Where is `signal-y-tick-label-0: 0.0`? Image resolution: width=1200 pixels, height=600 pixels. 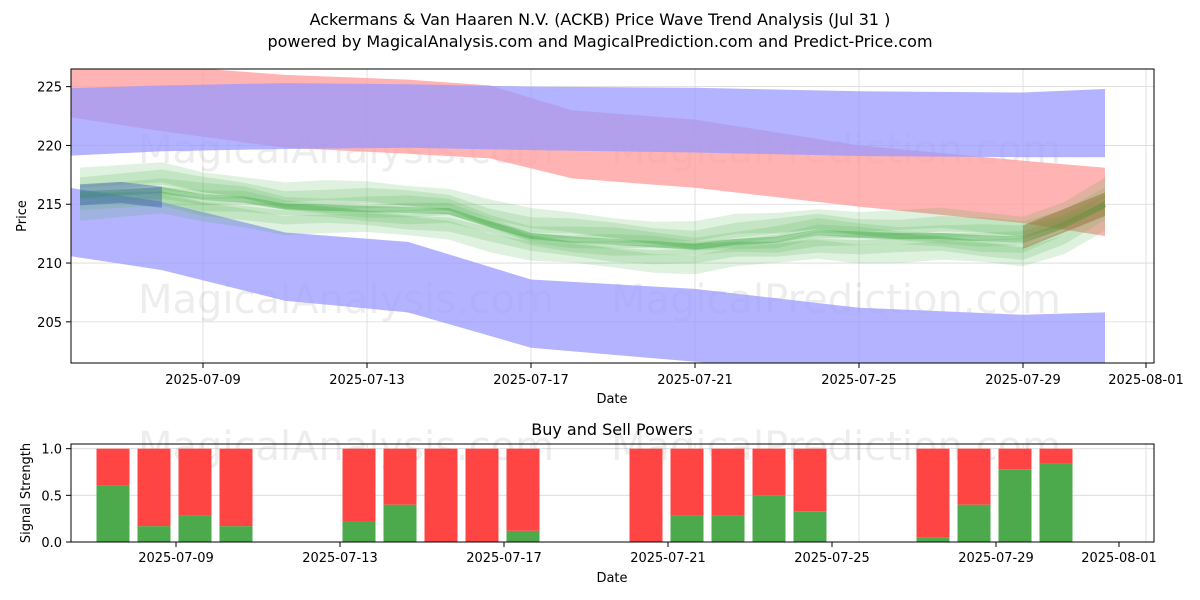 signal-y-tick-label-0: 0.0 is located at coordinates (51, 543).